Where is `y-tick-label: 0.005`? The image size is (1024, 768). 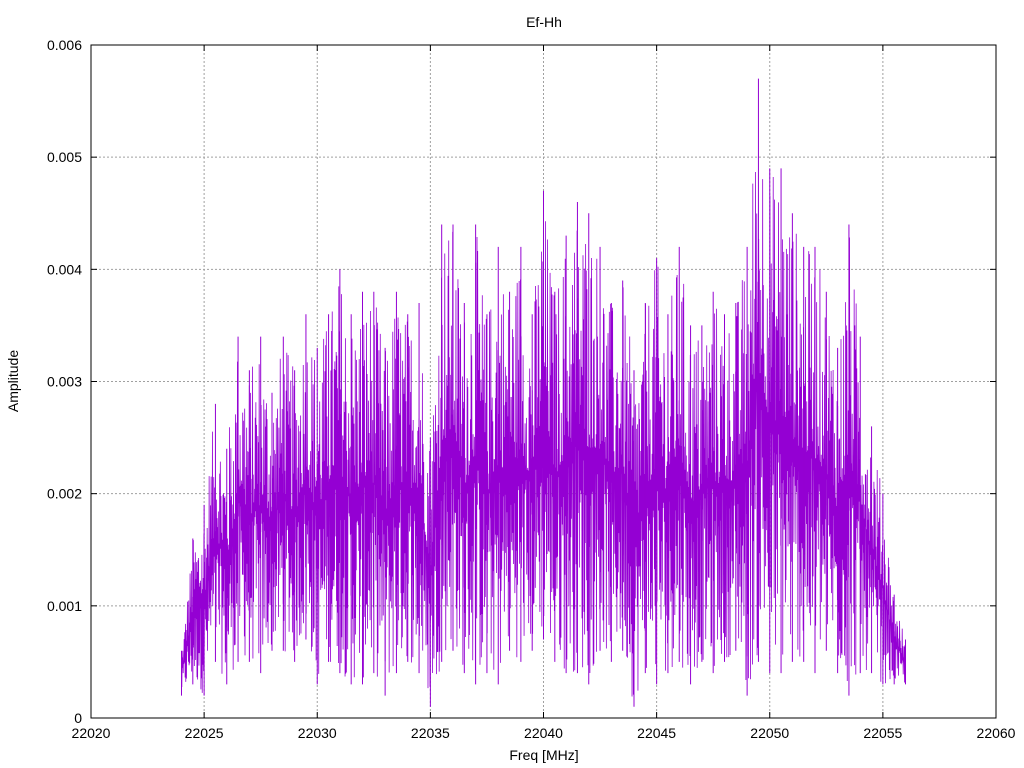
y-tick-label: 0.005 is located at coordinates (64, 157).